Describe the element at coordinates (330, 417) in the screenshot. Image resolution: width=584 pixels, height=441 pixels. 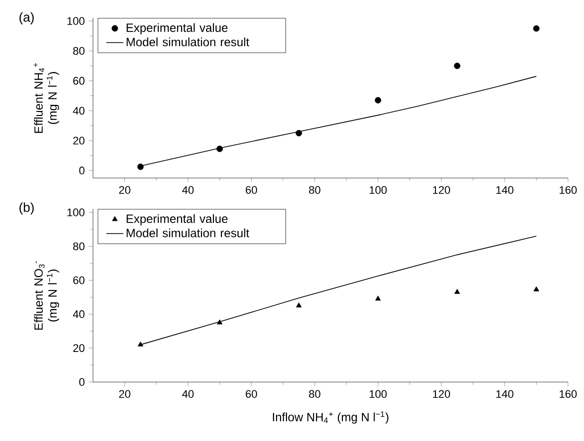
I see `x-axis-title: Inflow NH$_{4}$$^{+}$ (mg N l$^{−1}$)` at that location.